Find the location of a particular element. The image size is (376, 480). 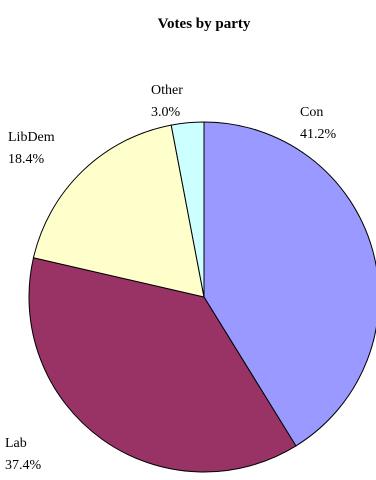

pie-slice-other is located at coordinates (187, 209).